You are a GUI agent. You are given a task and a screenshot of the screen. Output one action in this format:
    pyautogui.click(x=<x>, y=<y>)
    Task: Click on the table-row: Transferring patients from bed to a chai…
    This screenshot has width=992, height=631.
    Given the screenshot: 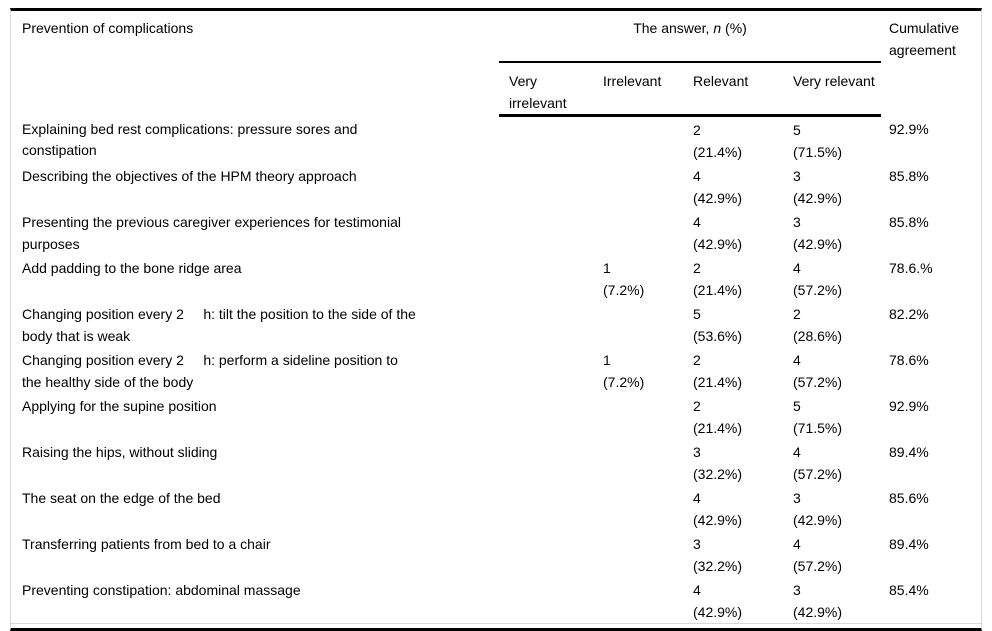 What is the action you would take?
    pyautogui.click(x=496, y=554)
    